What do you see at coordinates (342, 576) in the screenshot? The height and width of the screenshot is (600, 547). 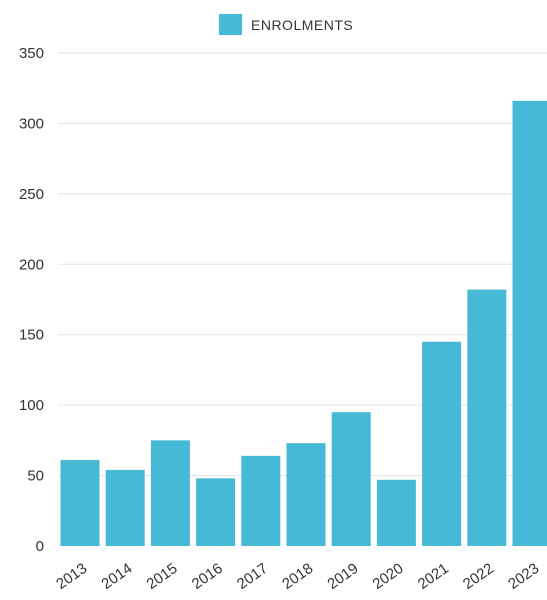 I see `x-tick-label-2019: 2019` at bounding box center [342, 576].